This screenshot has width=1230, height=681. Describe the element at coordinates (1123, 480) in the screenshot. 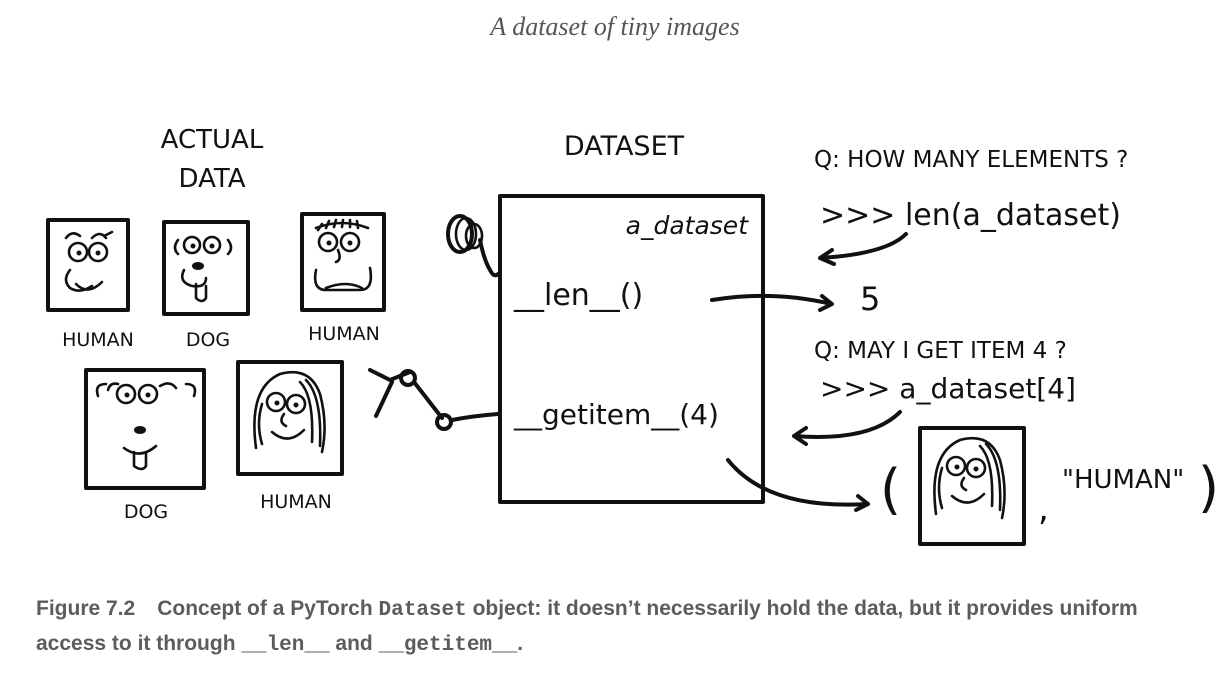

I see `tuple-label: "HUMAN"` at that location.